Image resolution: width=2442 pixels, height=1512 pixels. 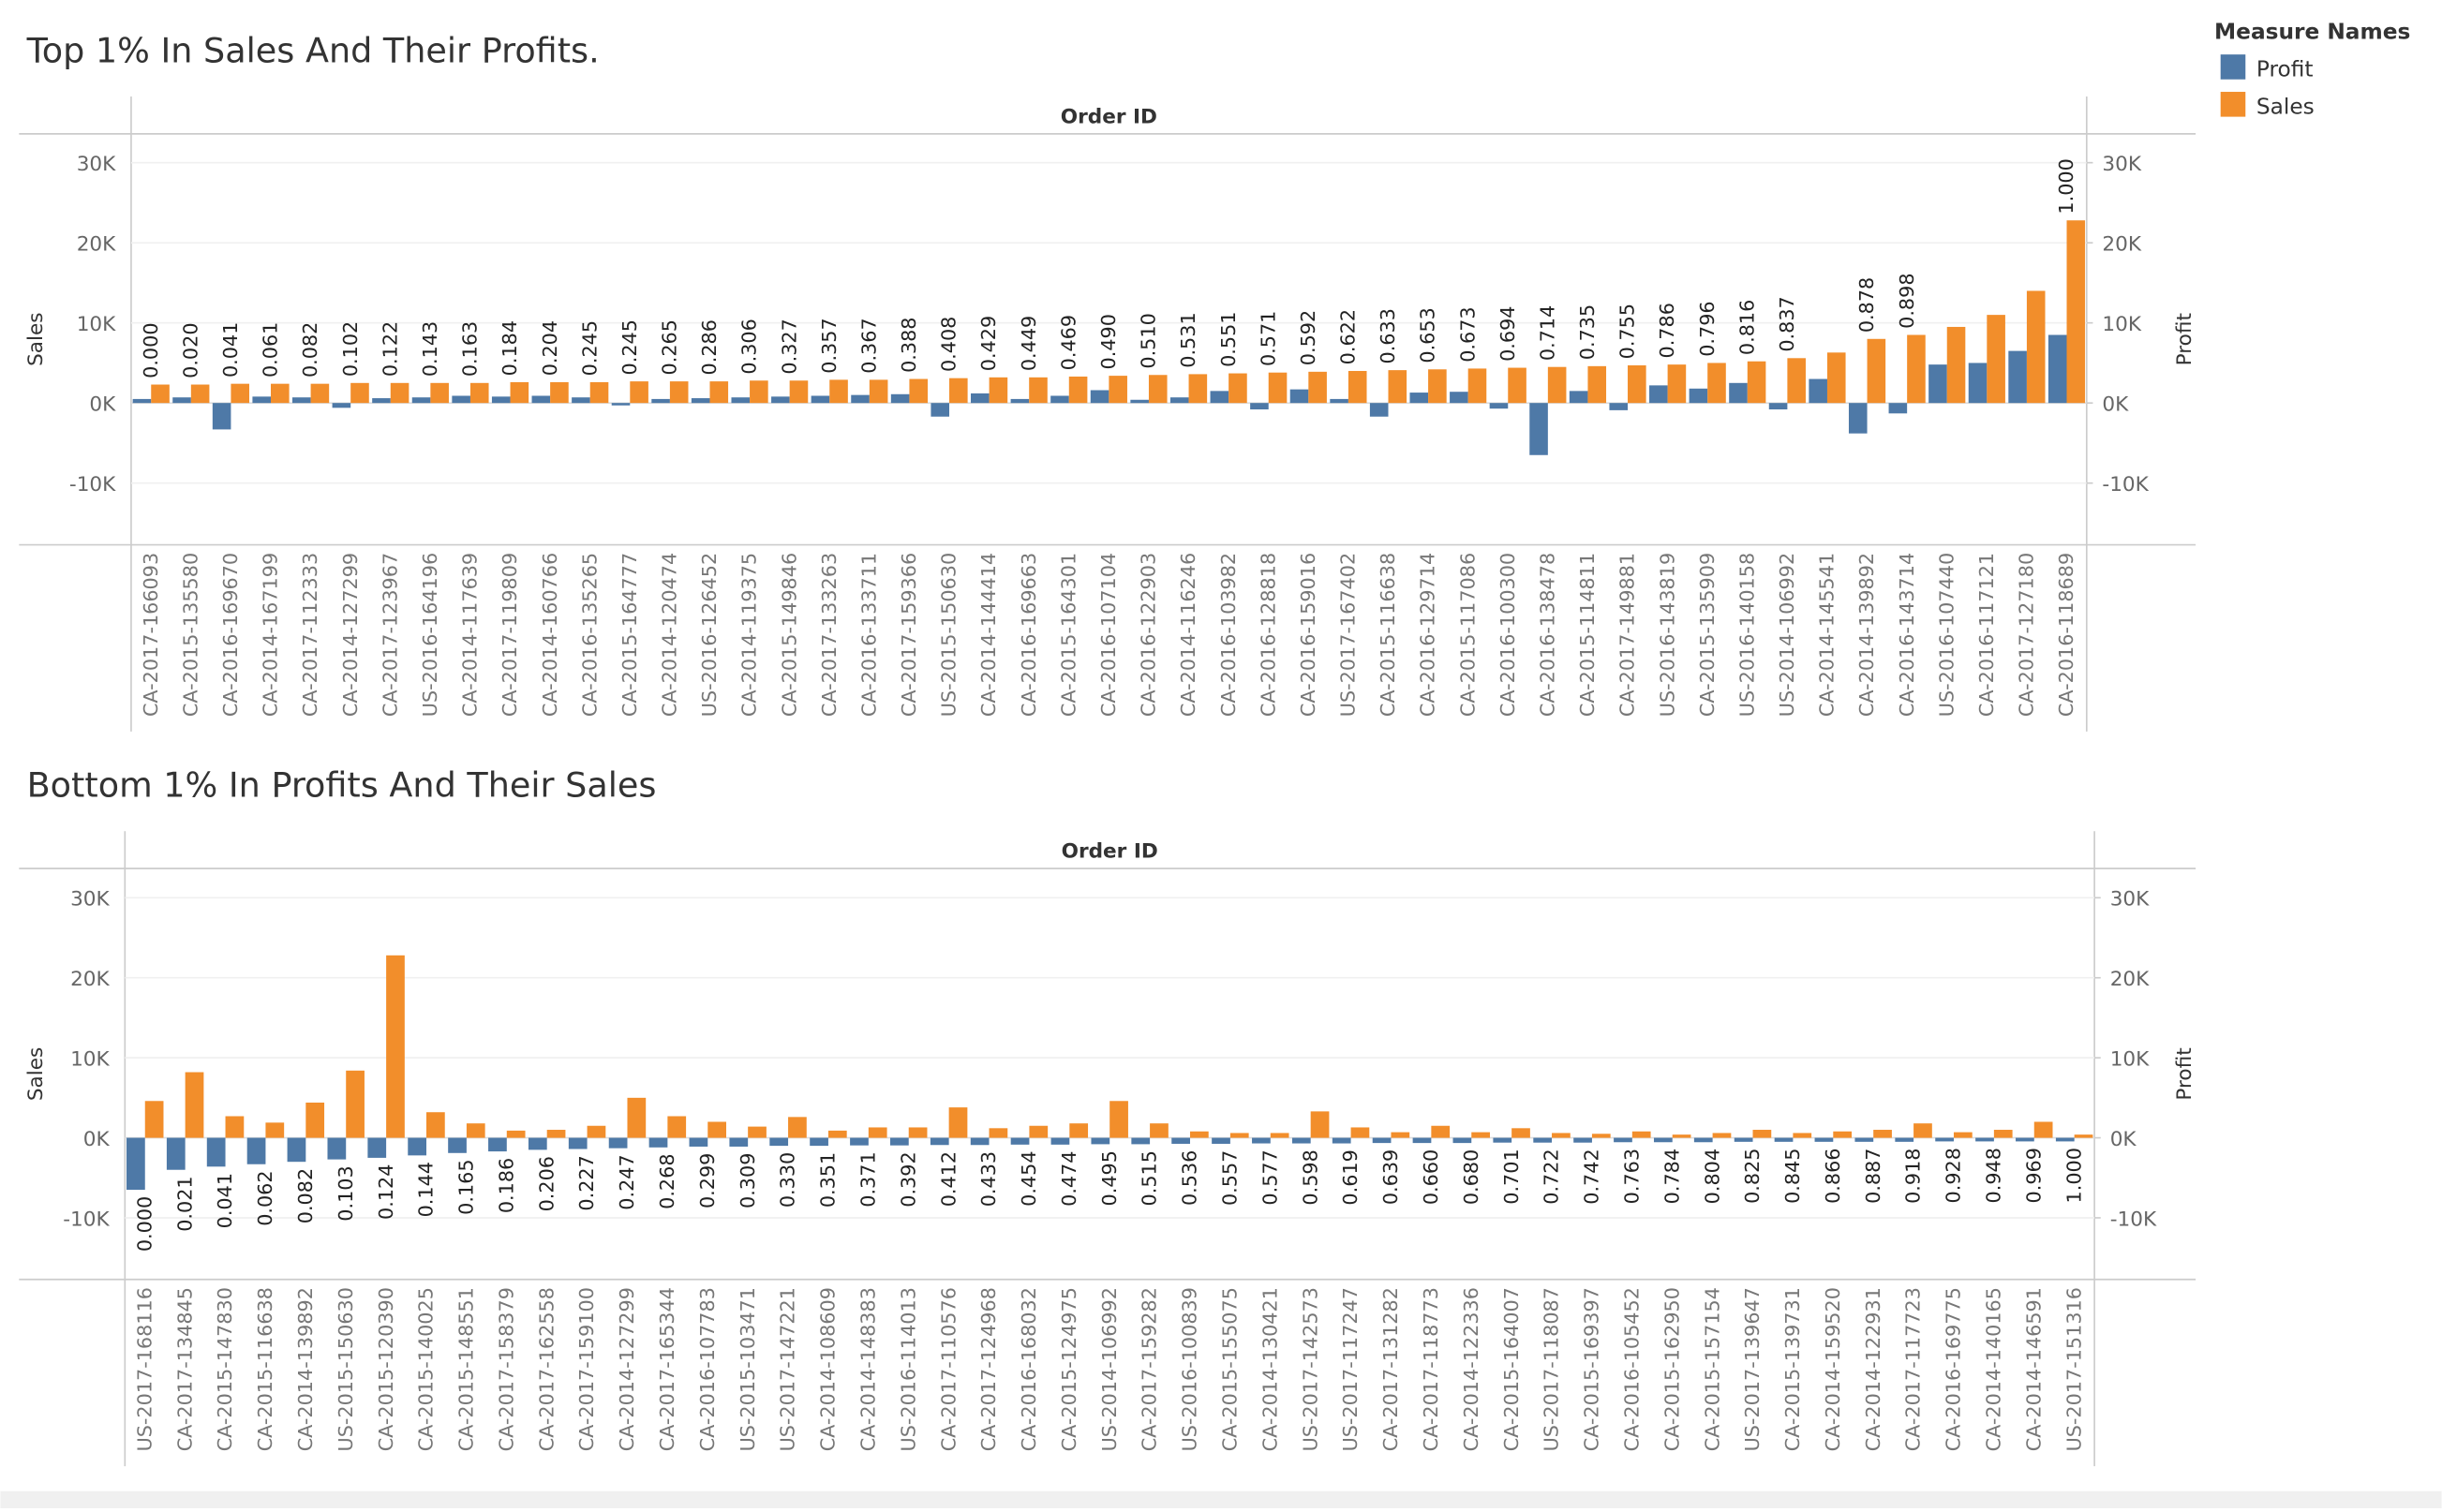 What do you see at coordinates (510, 348) in the screenshot?
I see `data-label: 0.184` at bounding box center [510, 348].